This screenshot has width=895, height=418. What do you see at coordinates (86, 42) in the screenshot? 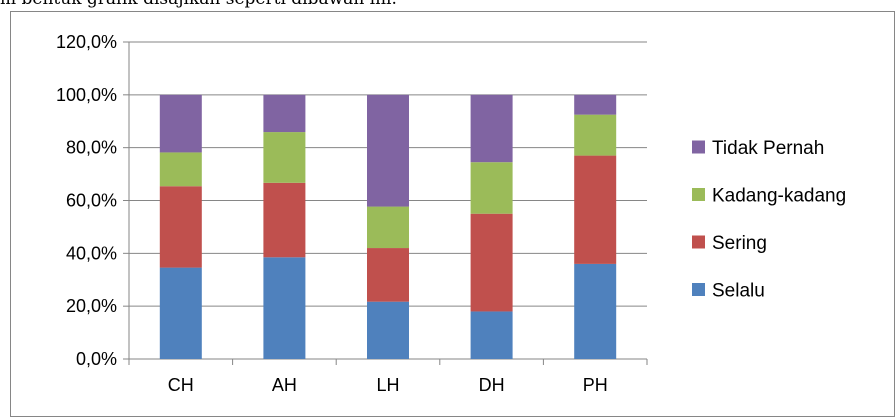
I see `y-tick-label: 120,0%` at bounding box center [86, 42].